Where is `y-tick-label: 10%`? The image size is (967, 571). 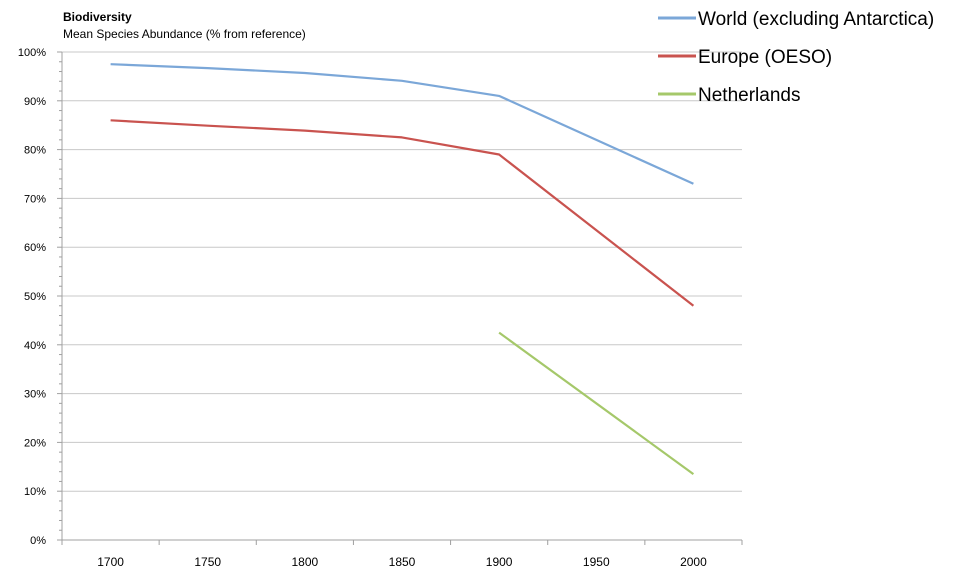 y-tick-label: 10% is located at coordinates (35, 492).